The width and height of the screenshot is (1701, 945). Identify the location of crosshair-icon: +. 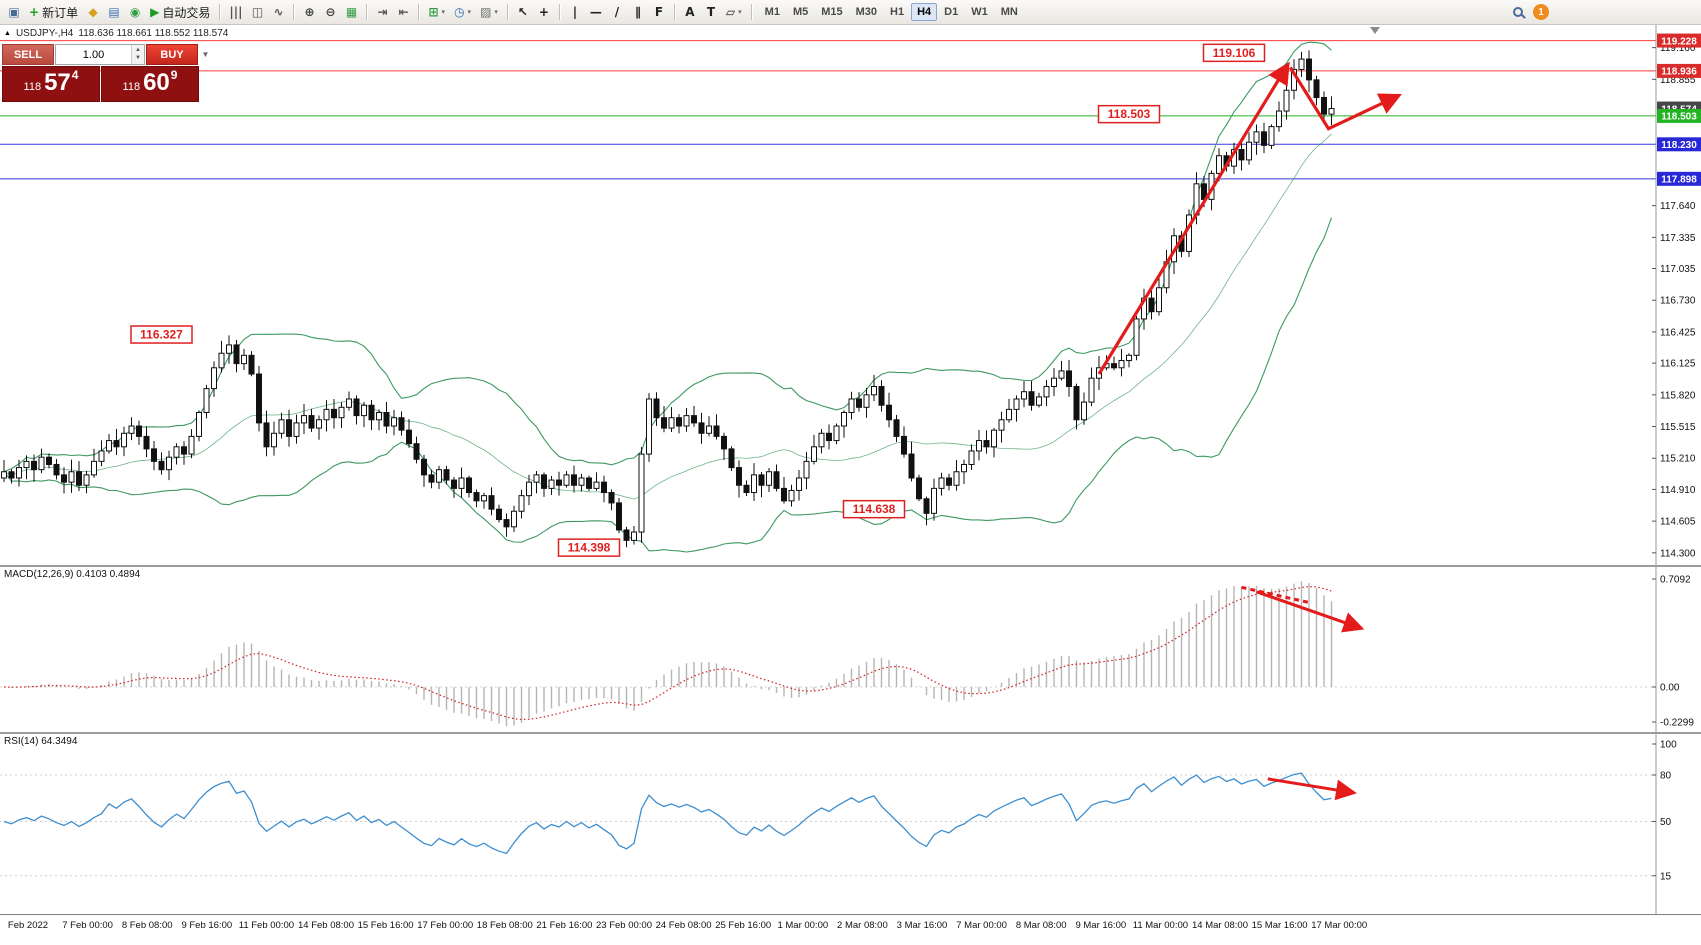
(543, 12).